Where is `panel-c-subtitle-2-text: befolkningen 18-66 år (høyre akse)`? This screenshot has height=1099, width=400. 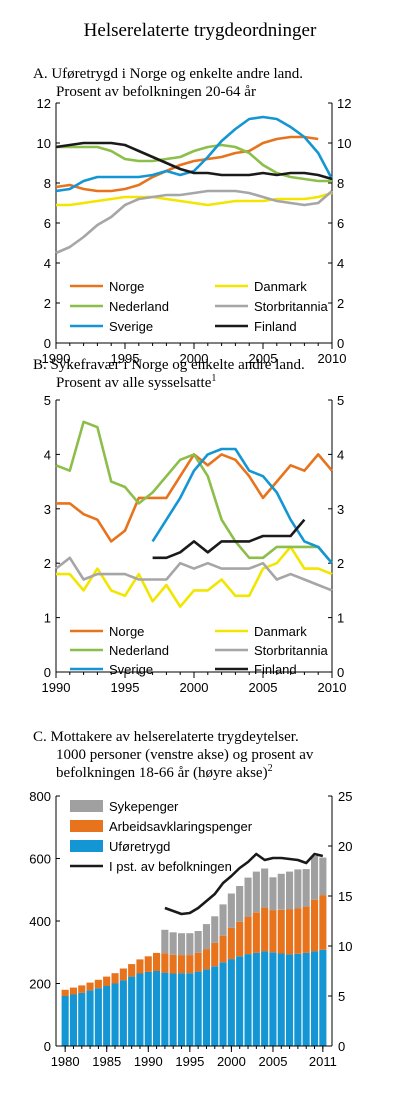
panel-c-subtitle-2-text: befolkningen 18-66 år (høyre akse) is located at coordinates (162, 773).